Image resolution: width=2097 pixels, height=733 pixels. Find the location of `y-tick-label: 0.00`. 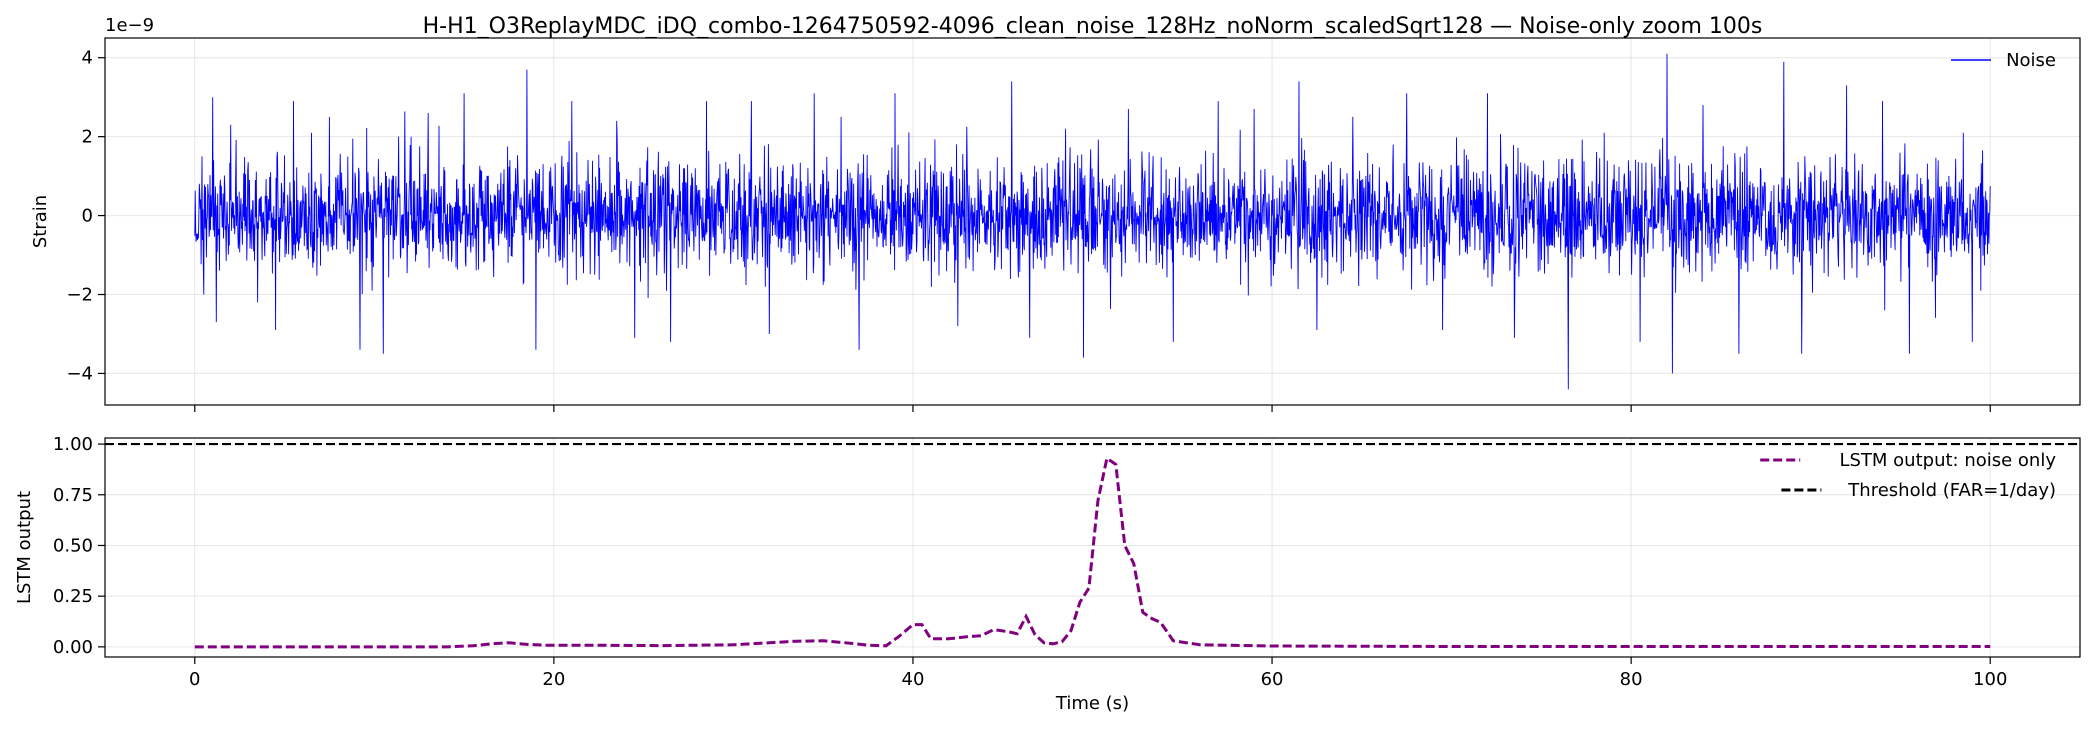

y-tick-label: 0.00 is located at coordinates (73, 647).